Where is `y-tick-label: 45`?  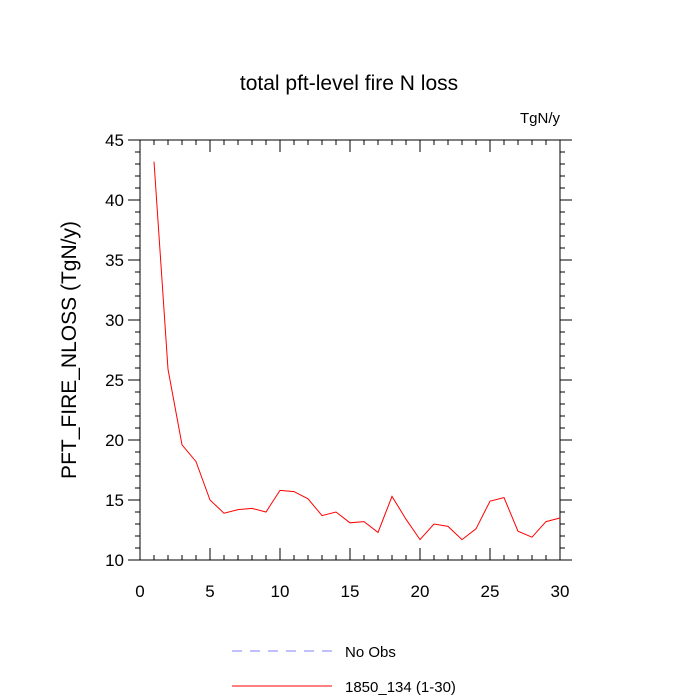
y-tick-label: 45 is located at coordinates (114, 140).